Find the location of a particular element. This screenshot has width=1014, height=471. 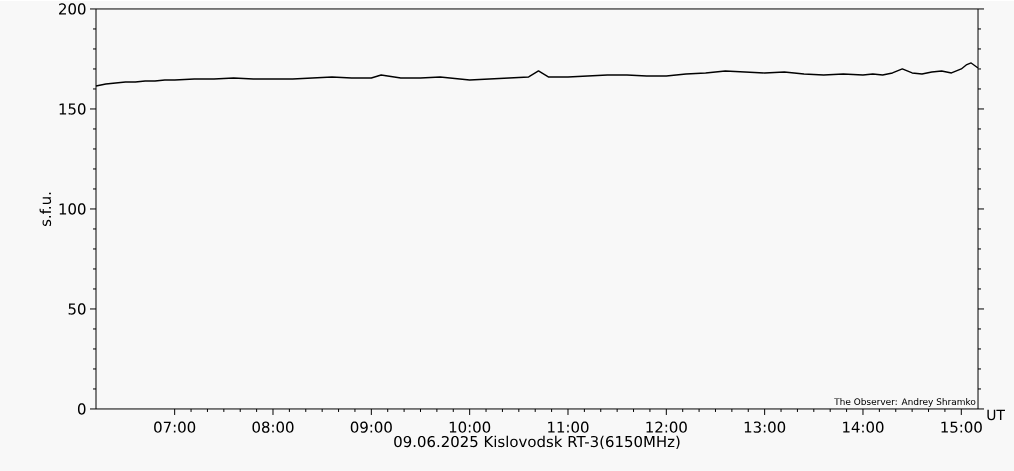

text: UT is located at coordinates (996, 415).